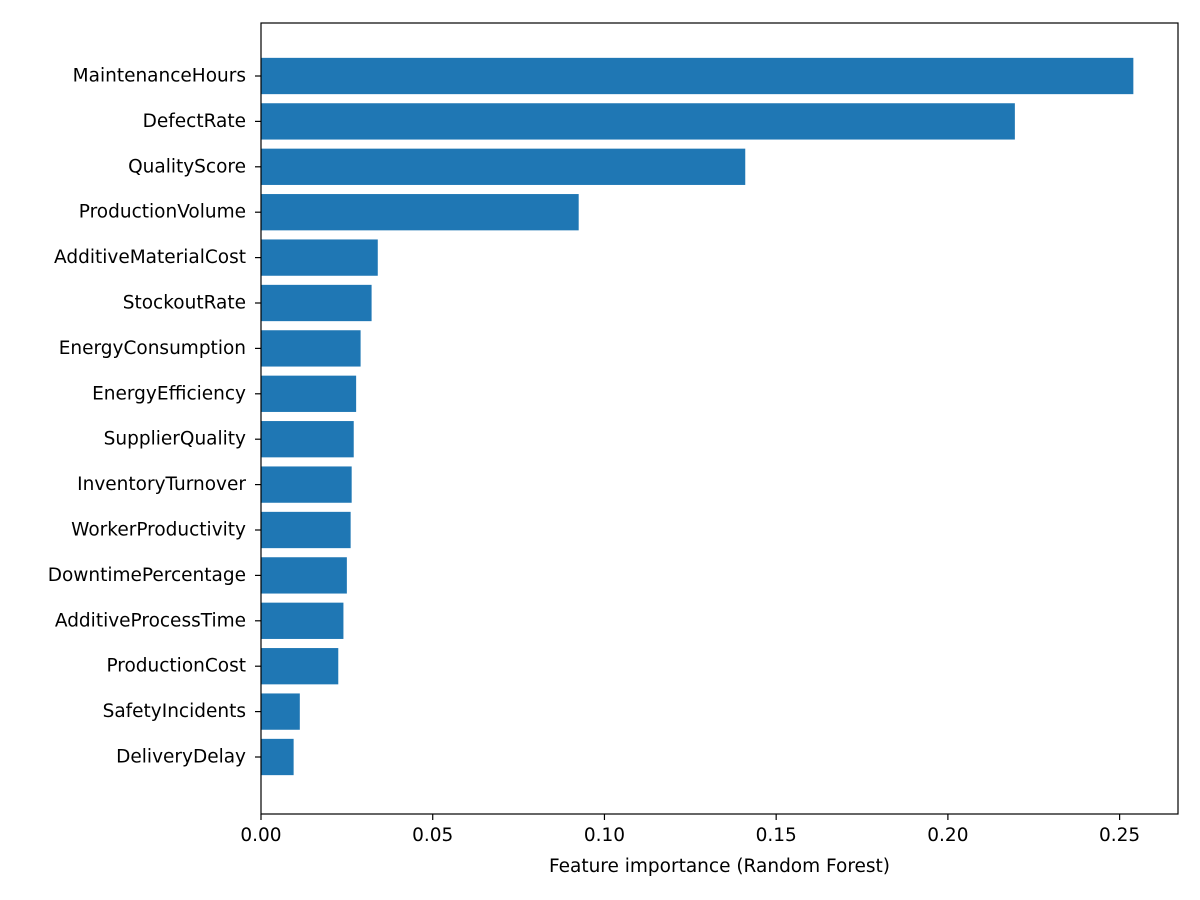 Image resolution: width=1200 pixels, height=900 pixels. Describe the element at coordinates (159, 76) in the screenshot. I see `y-tick-label: MaintenanceHours` at that location.